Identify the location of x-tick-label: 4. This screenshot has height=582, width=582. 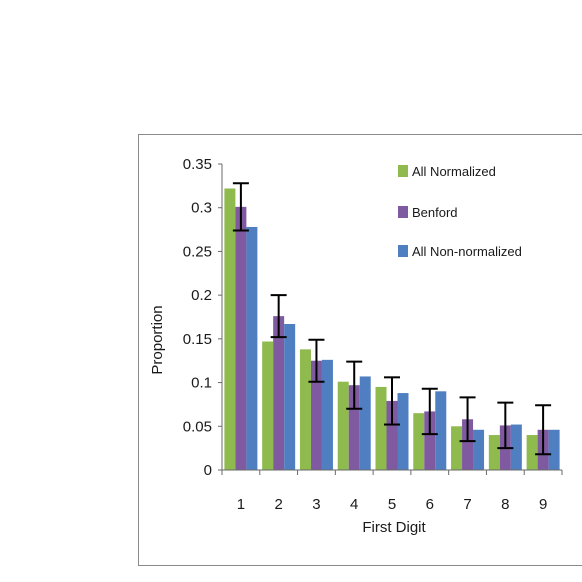
(354, 504).